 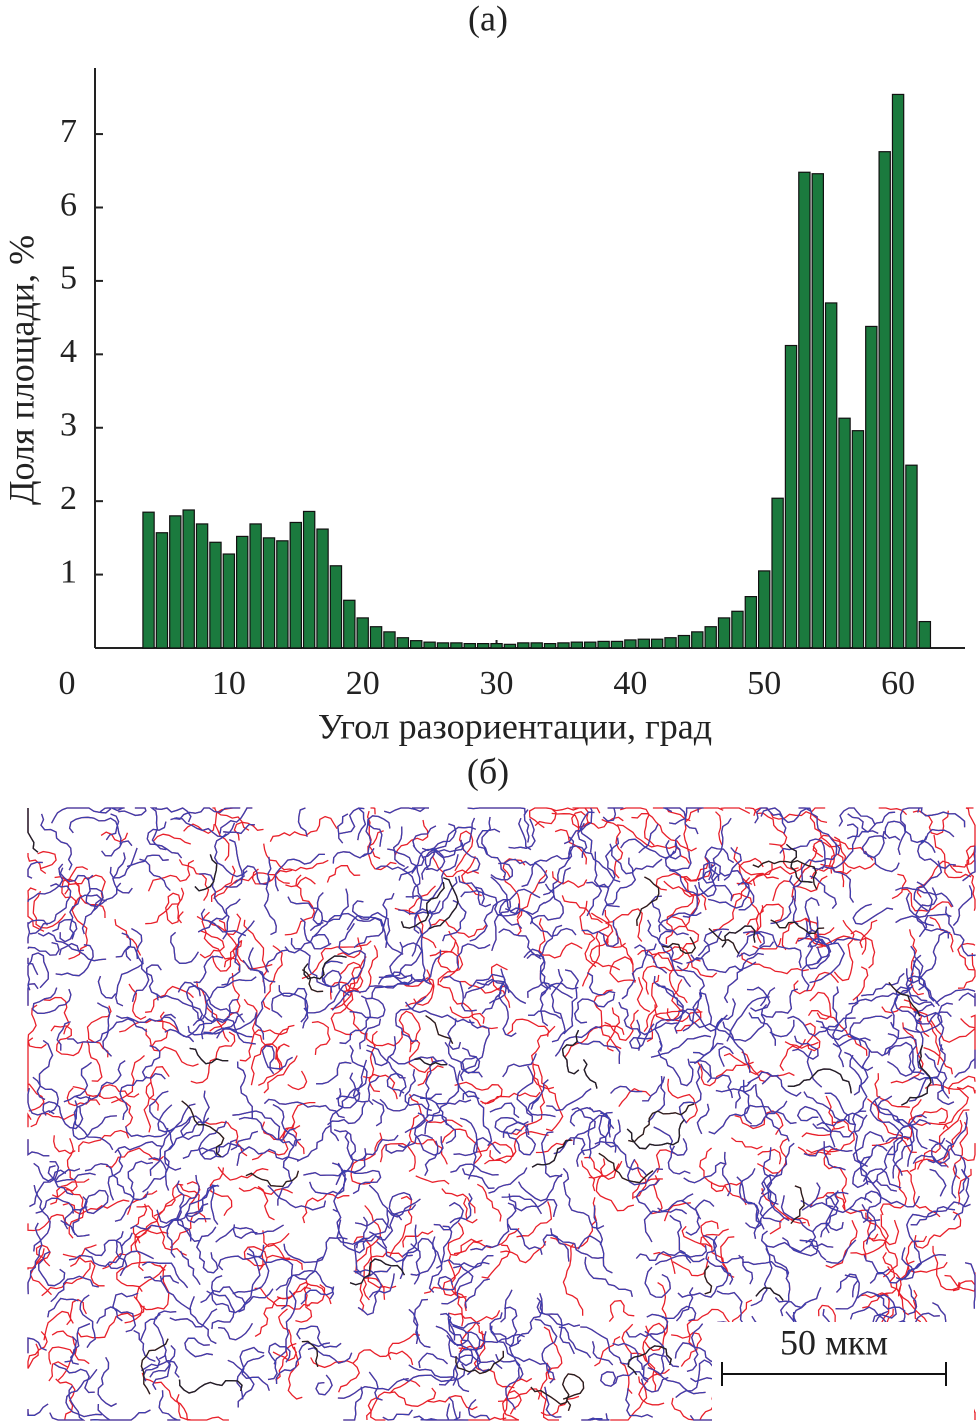 I want to click on micrograph-label: (б), so click(x=488, y=771).